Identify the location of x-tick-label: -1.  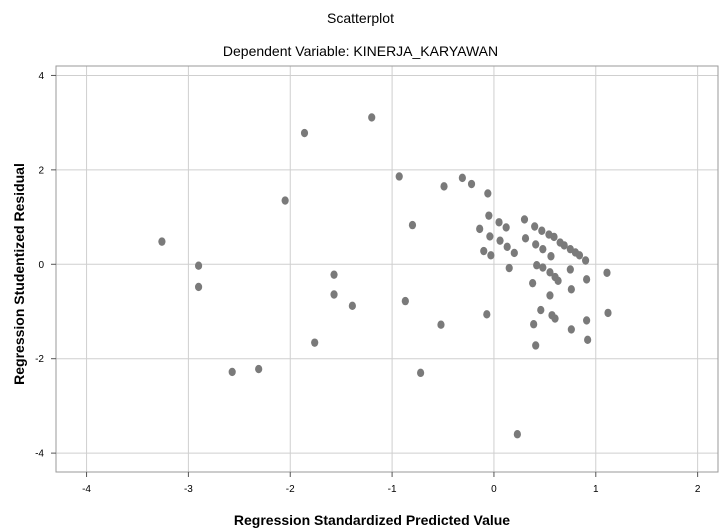
(392, 489).